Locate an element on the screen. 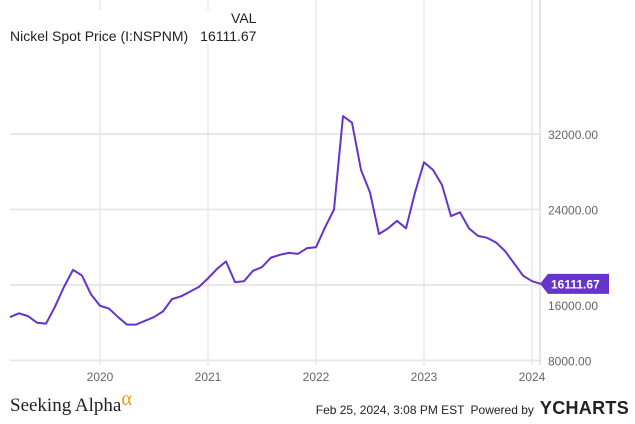  series-name: Nickel Spot Price (I:NSPNM) is located at coordinates (99, 36).